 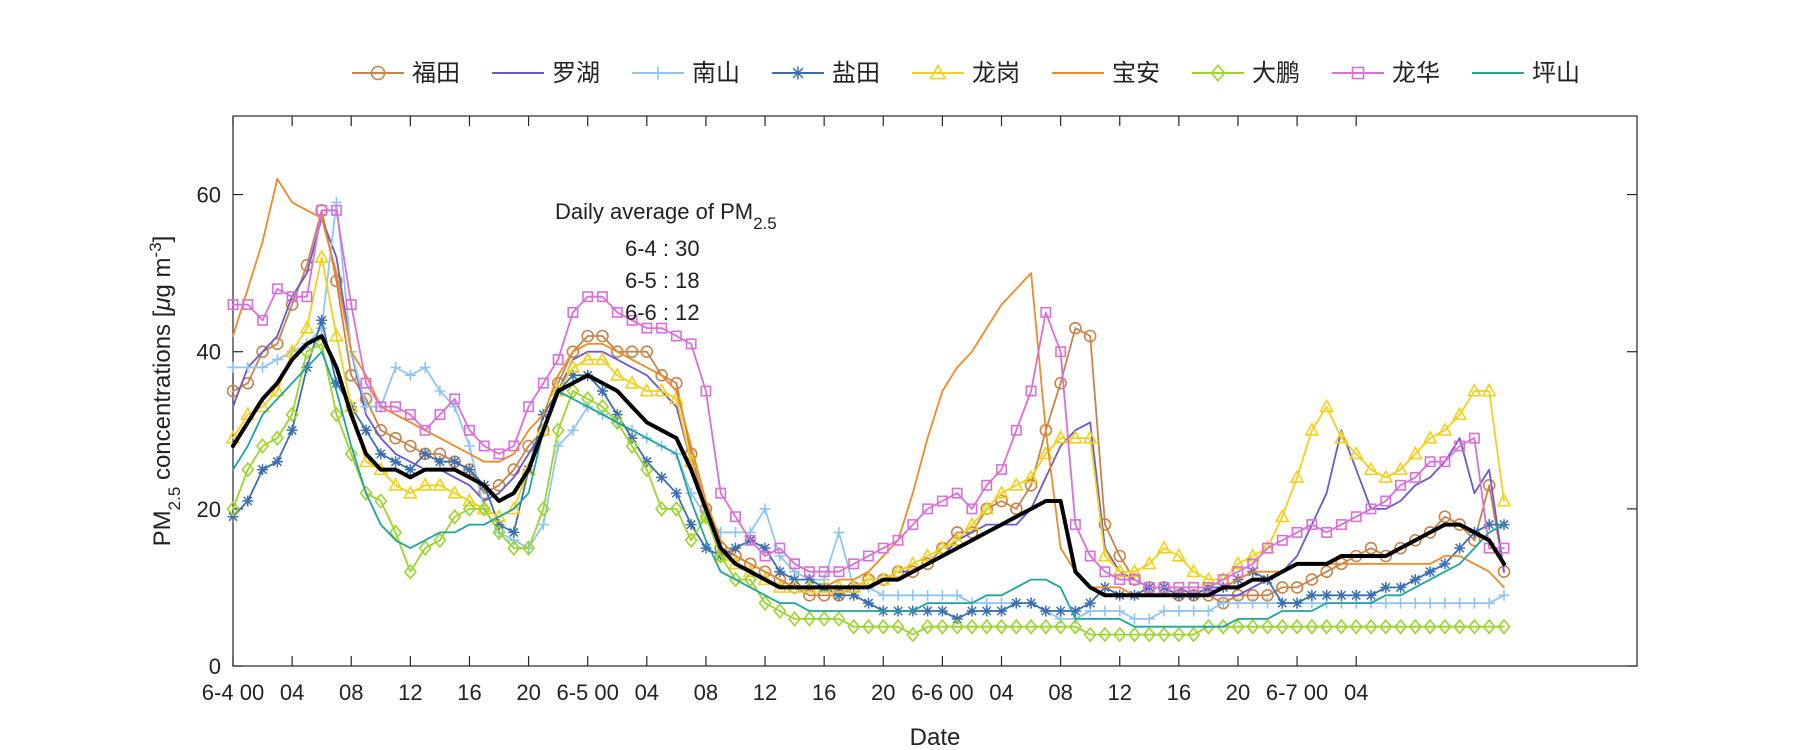 I want to click on x-tick-label: 12, so click(x=1119, y=692).